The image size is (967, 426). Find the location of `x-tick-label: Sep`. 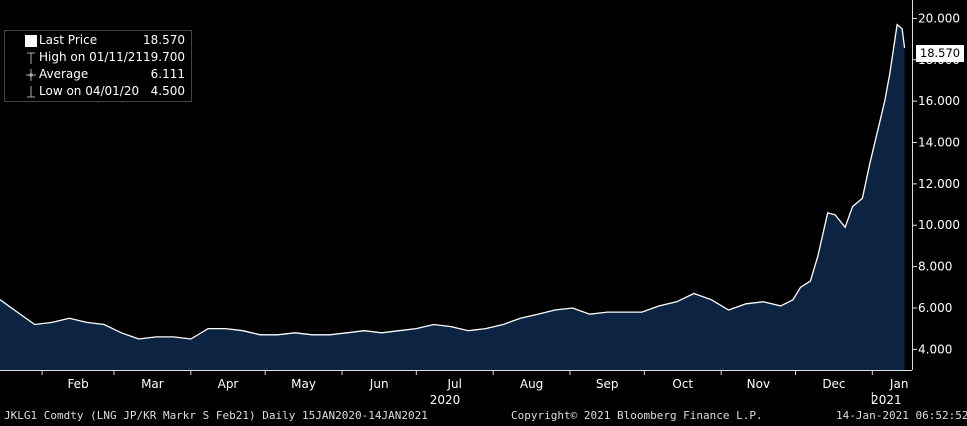

x-tick-label: Sep is located at coordinates (607, 384).